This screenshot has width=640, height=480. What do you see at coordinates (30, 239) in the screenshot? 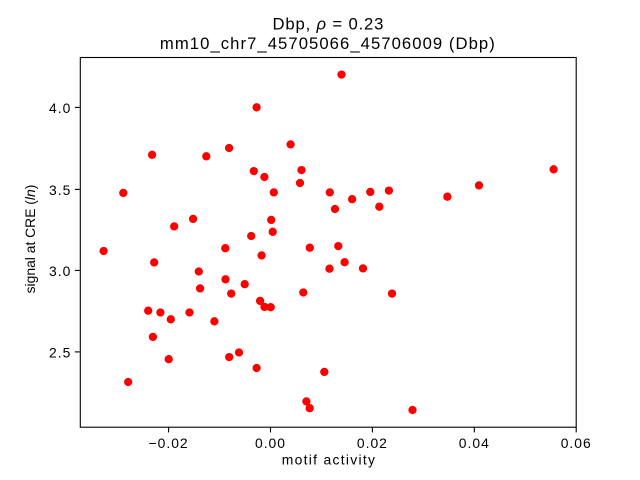
I see `svg-text: signal at CRE (ln)` at bounding box center [30, 239].